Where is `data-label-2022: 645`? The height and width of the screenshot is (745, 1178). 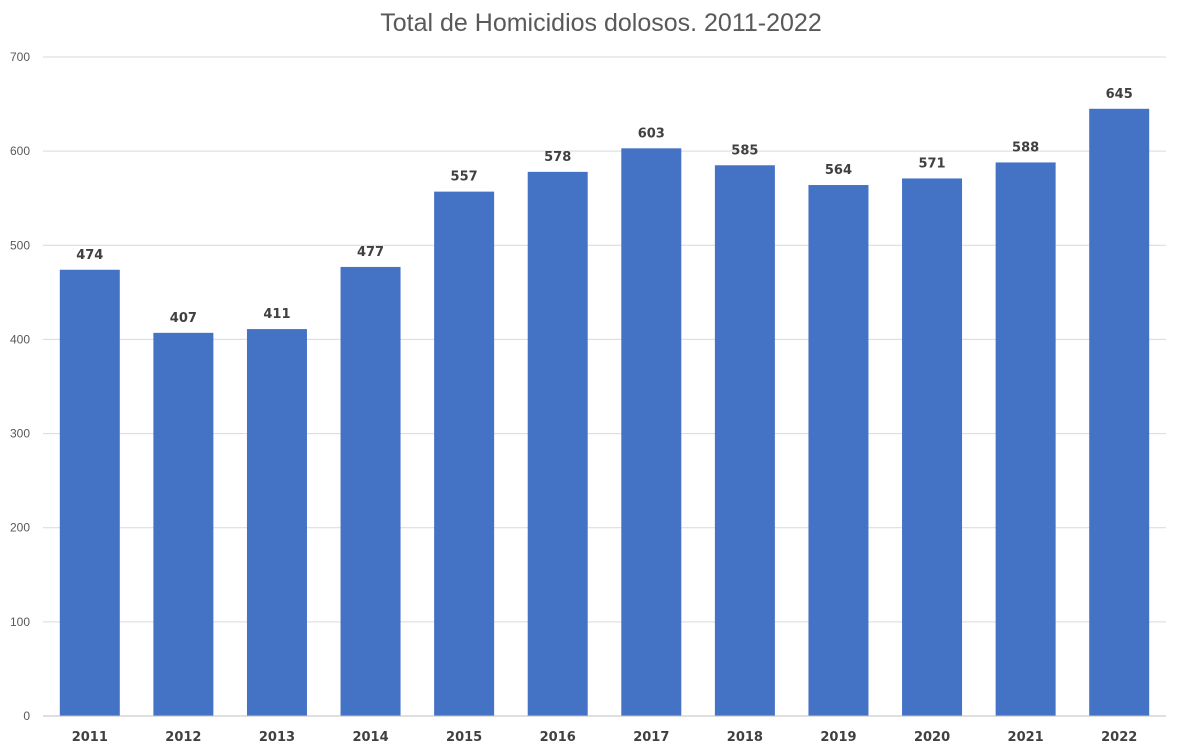
data-label-2022: 645 is located at coordinates (1119, 94).